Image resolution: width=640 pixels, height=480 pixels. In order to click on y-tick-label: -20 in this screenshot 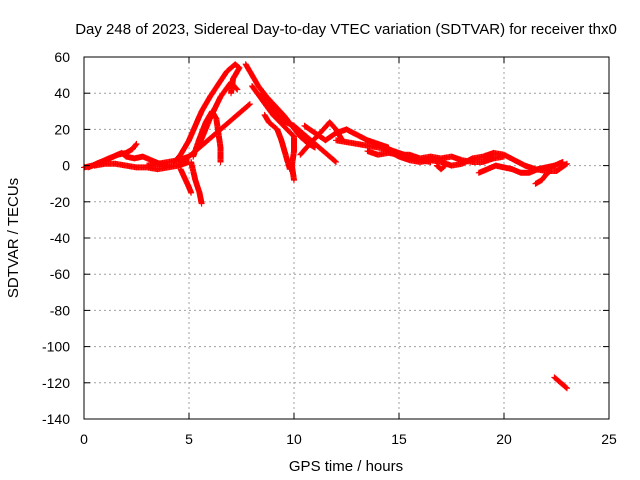, I will do `click(60, 202)`.